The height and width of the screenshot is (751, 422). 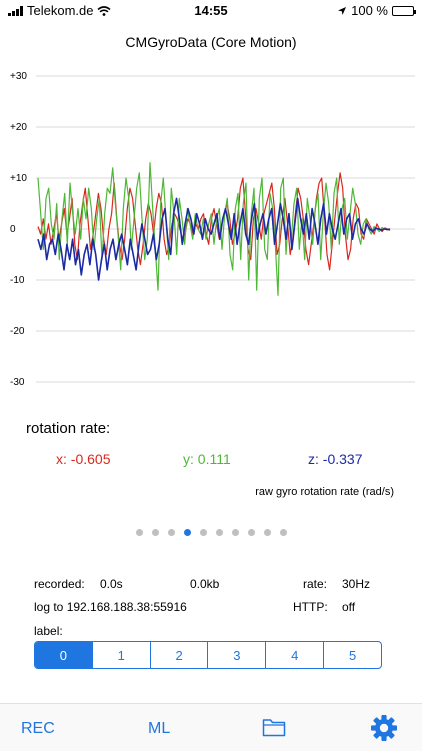 What do you see at coordinates (38, 728) in the screenshot?
I see `rec-tab: REC` at bounding box center [38, 728].